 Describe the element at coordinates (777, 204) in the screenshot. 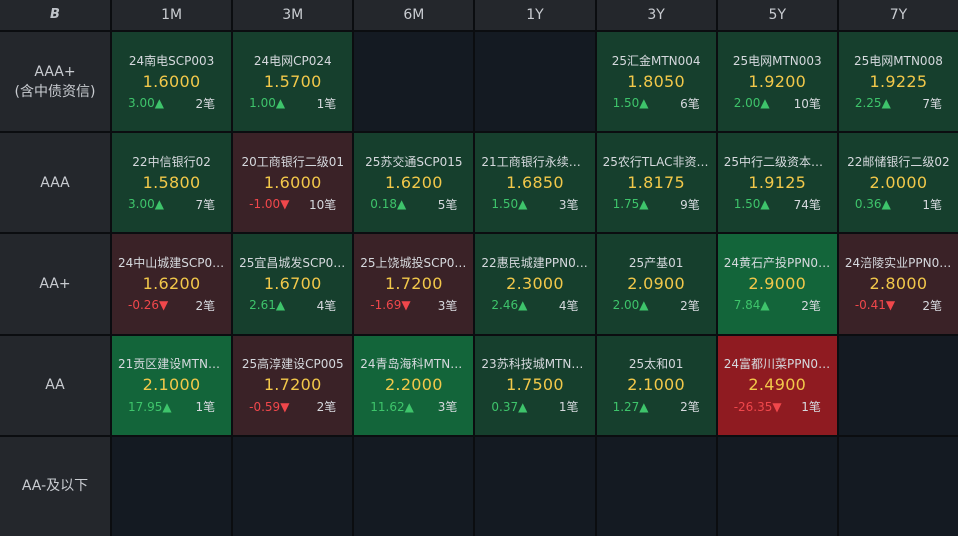

I see `bond-meta: 1.50▲ 74笔` at that location.